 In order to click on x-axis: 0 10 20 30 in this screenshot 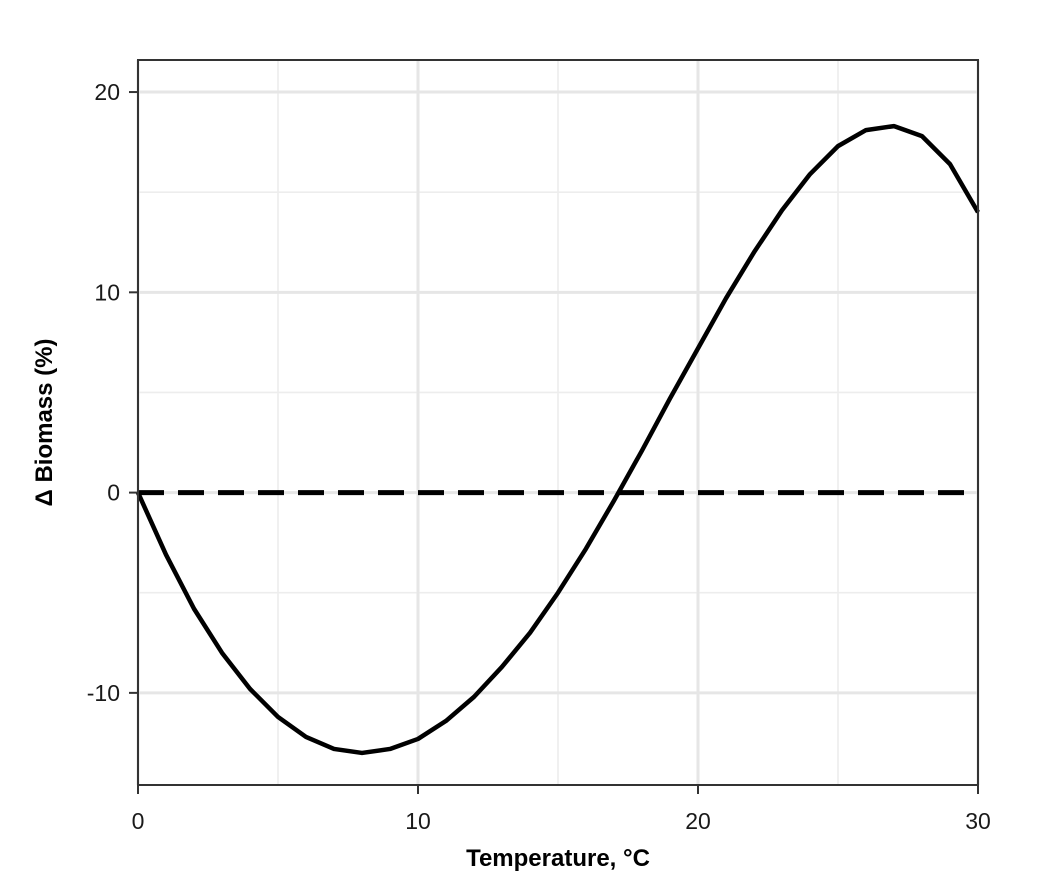, I will do `click(561, 809)`.